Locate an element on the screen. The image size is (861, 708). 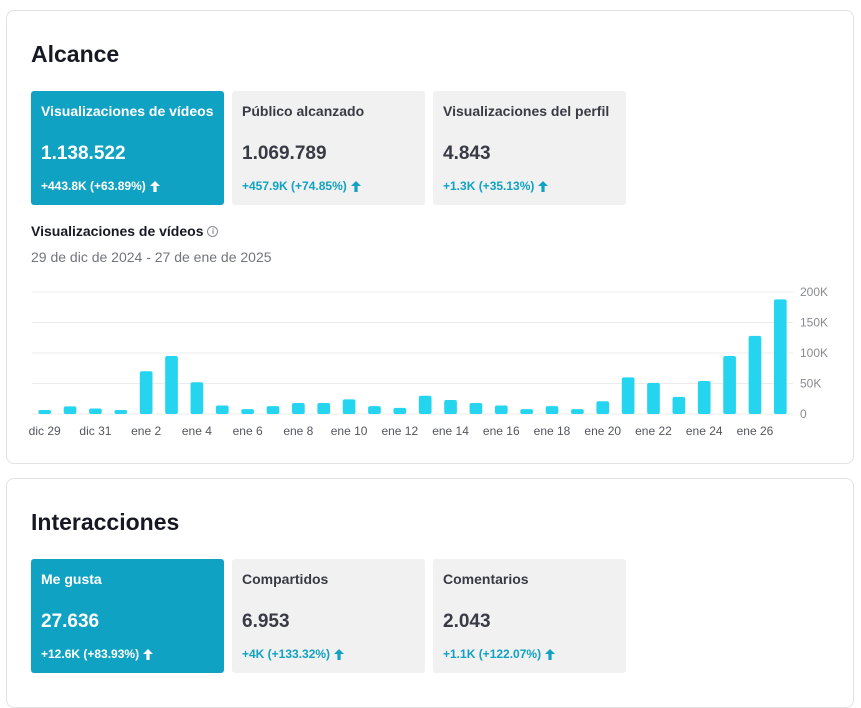
y-tick-label: 150K is located at coordinates (814, 323).